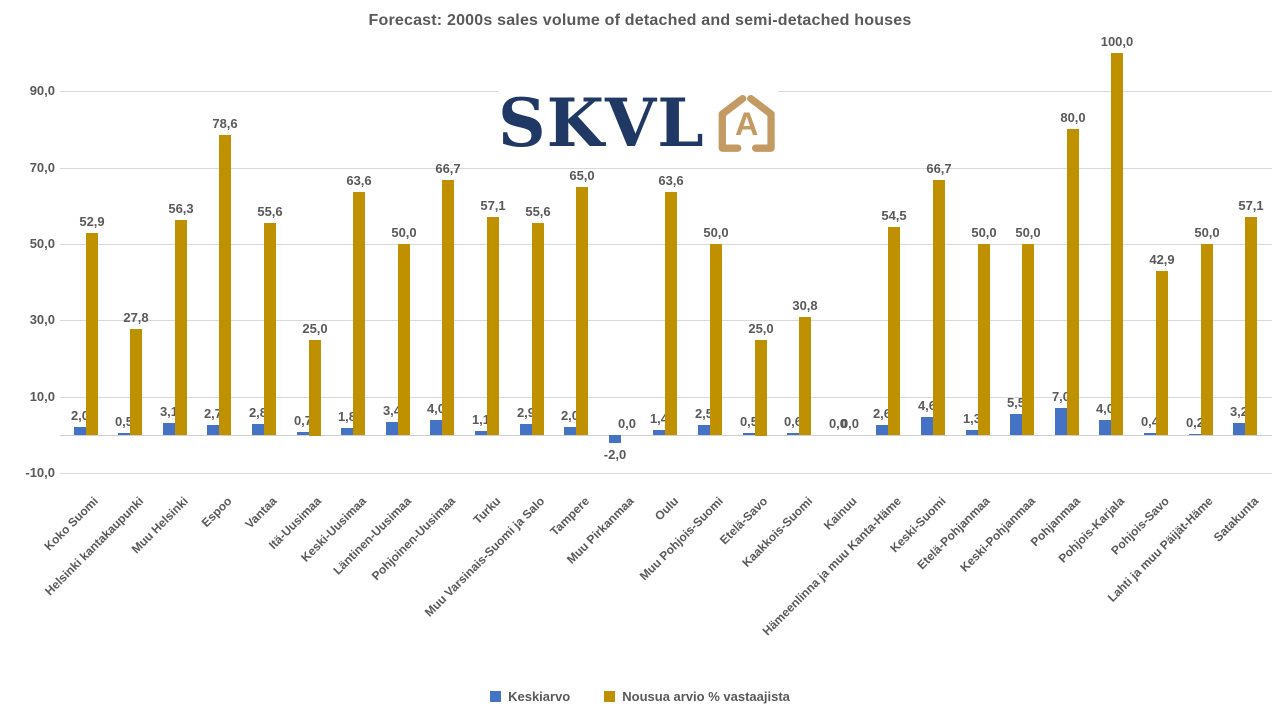 This screenshot has width=1280, height=720. I want to click on x-category-label: Turku, so click(486, 510).